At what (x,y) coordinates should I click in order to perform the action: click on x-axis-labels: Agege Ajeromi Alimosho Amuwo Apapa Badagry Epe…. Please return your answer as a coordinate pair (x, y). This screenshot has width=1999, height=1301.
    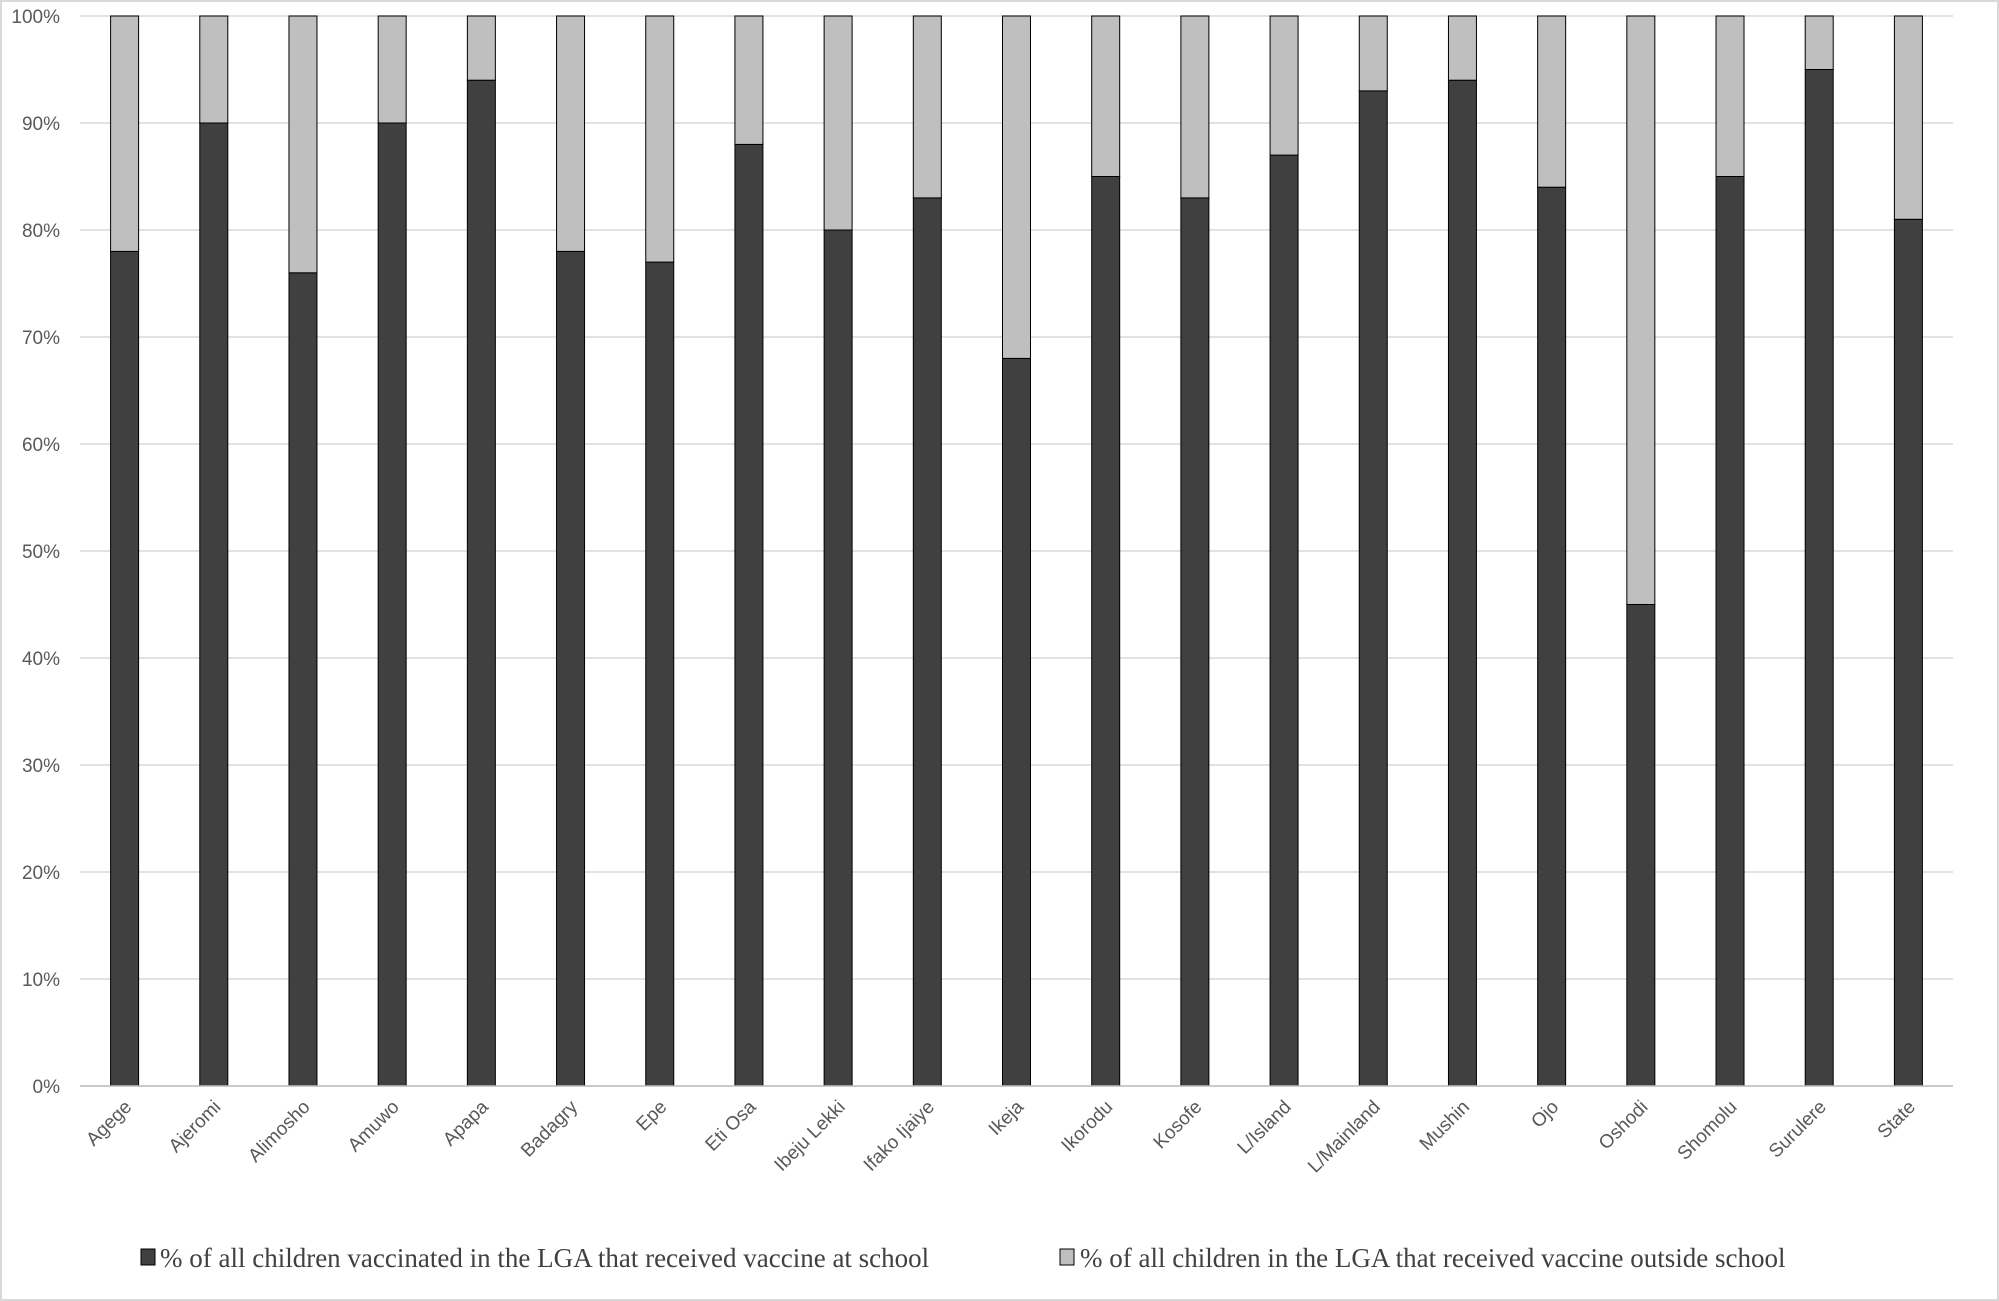
    Looking at the image, I should click on (1001, 1136).